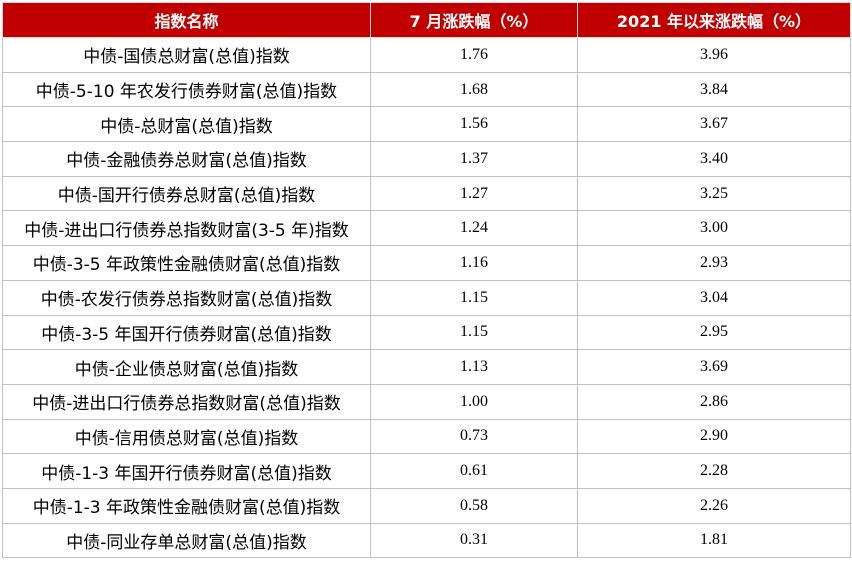  Describe the element at coordinates (714, 505) in the screenshot. I see `ytd-change-cell: 2.26` at that location.